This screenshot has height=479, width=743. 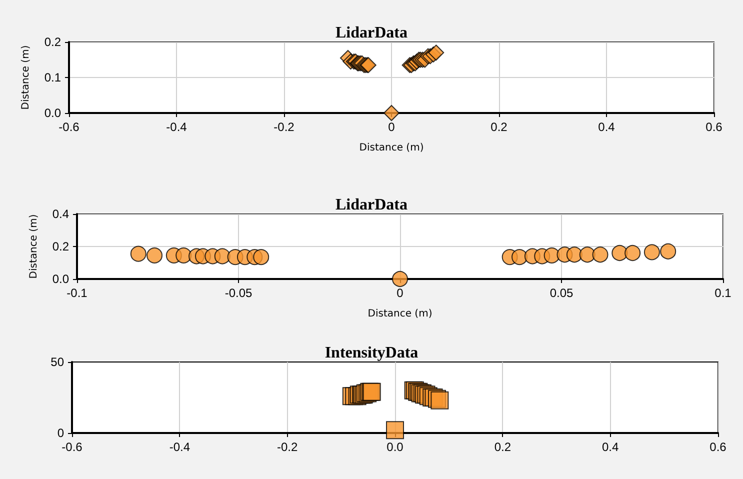 What do you see at coordinates (60, 433) in the screenshot?
I see `y-tick-label: 0` at bounding box center [60, 433].